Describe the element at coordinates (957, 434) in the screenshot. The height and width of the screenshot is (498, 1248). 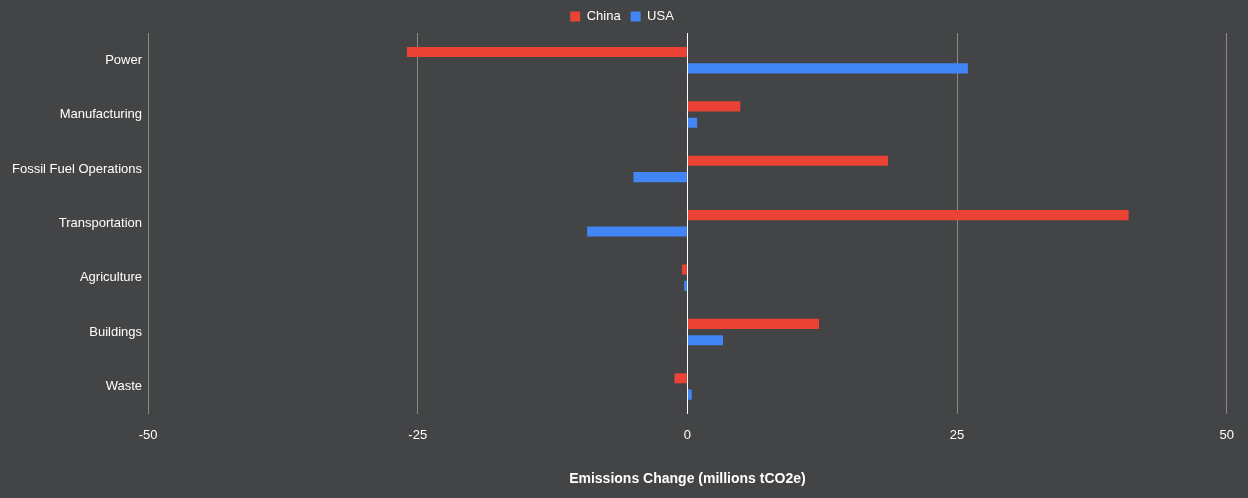
I see `x-tick-label: 25` at that location.